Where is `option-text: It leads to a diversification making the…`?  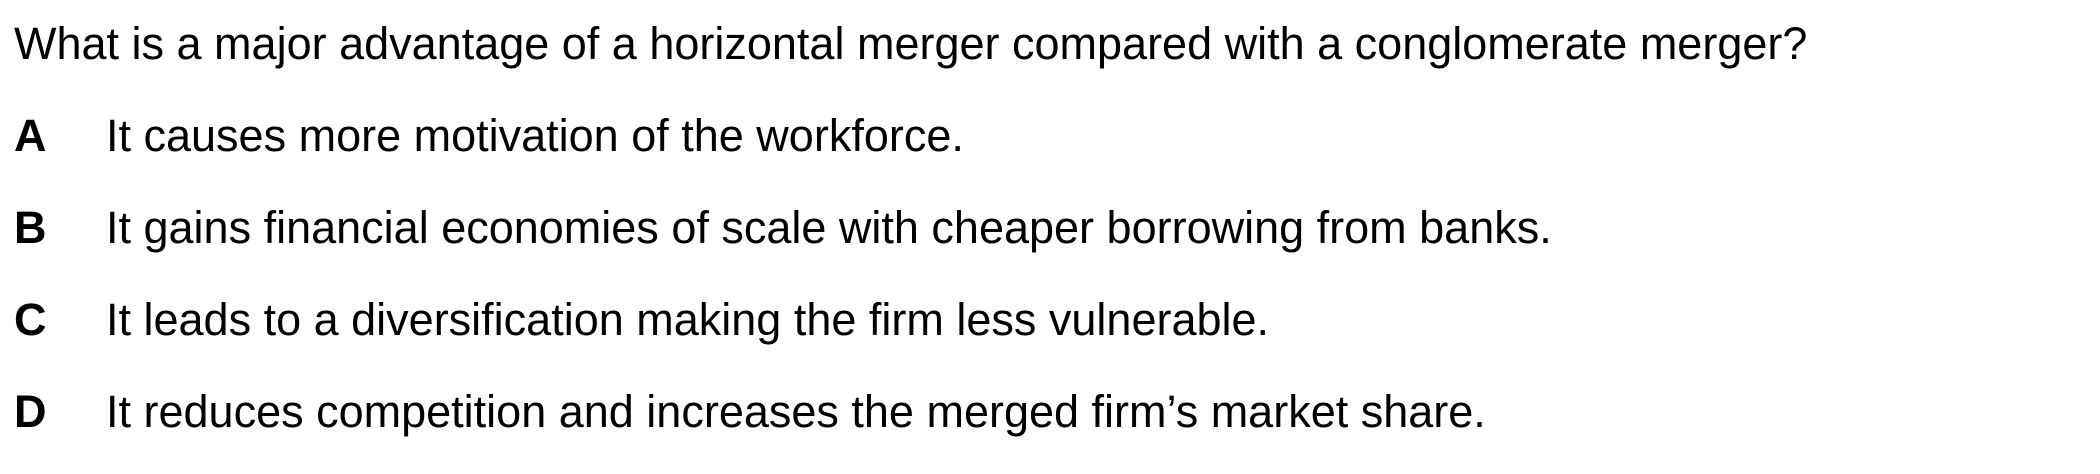
option-text: It leads to a diversification making the… is located at coordinates (688, 319).